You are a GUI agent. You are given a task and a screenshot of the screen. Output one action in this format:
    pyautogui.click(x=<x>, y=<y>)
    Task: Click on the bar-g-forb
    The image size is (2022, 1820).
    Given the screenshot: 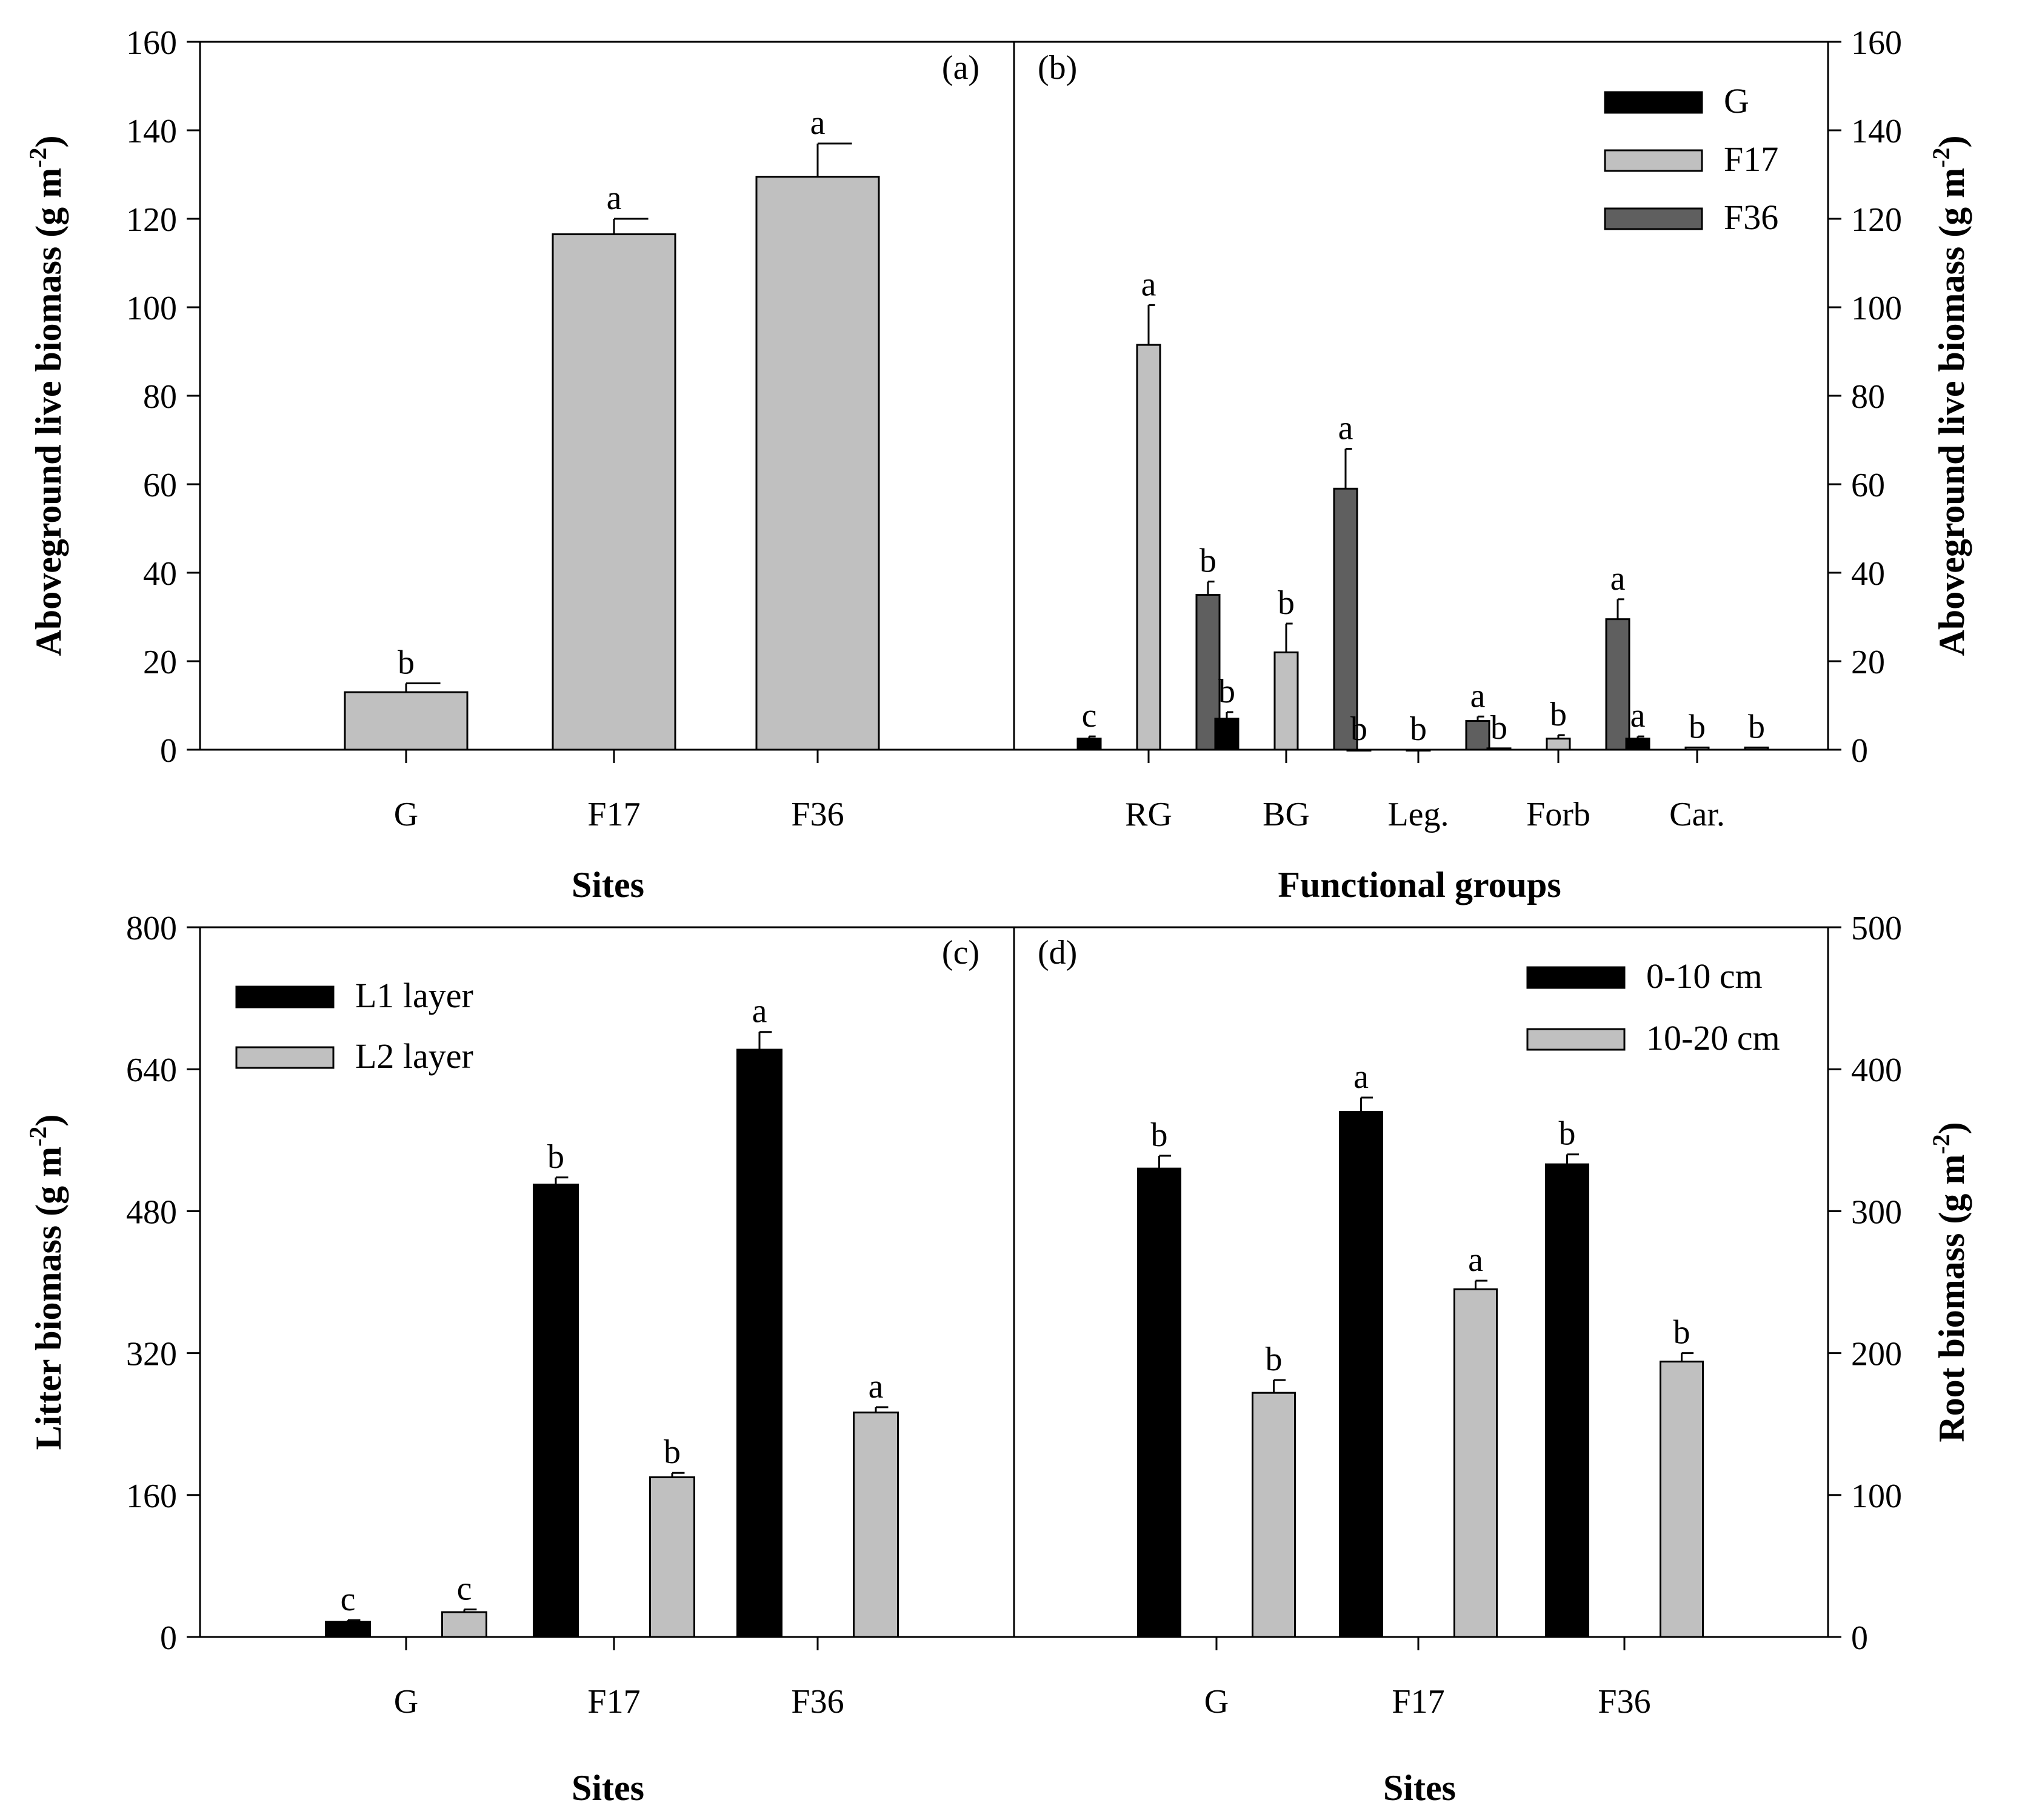 What is the action you would take?
    pyautogui.click(x=1499, y=749)
    